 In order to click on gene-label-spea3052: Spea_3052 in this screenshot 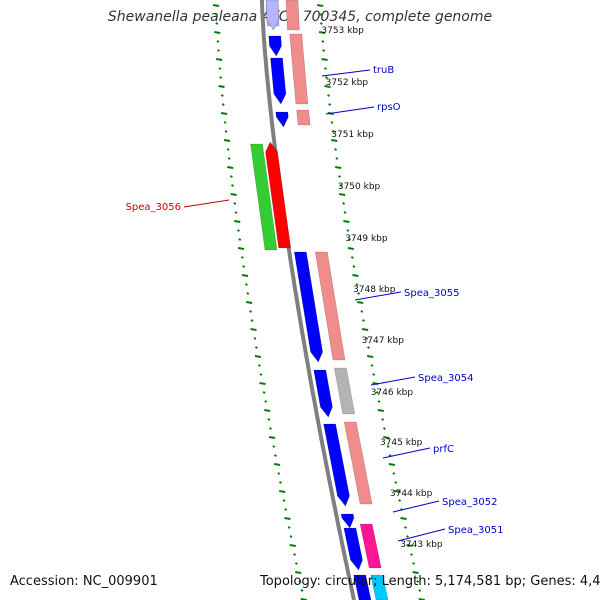, I will do `click(469, 502)`.